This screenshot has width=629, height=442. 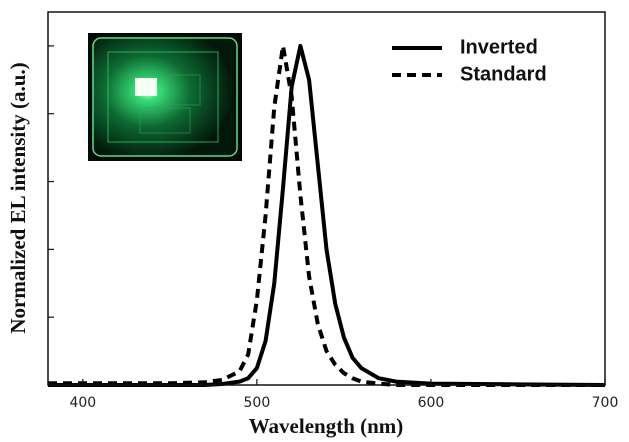 What do you see at coordinates (605, 403) in the screenshot?
I see `x-tick-label: 700` at bounding box center [605, 403].